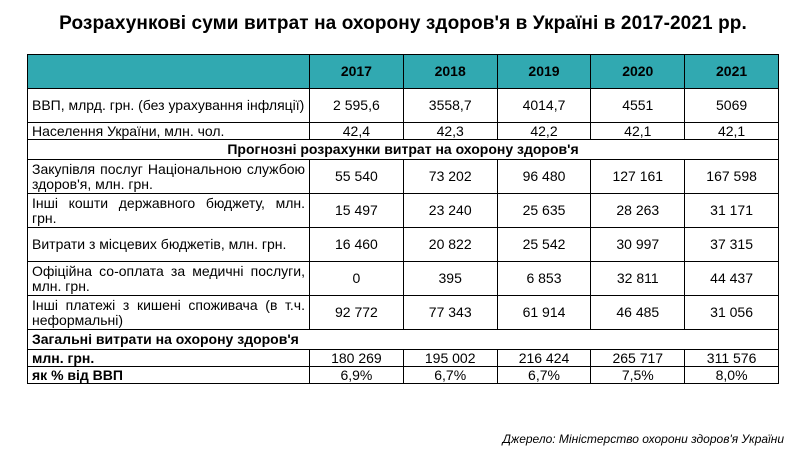 The width and height of the screenshot is (806, 452). Describe the element at coordinates (638, 210) in the screenshot. I see `cell-value: 28 263` at that location.